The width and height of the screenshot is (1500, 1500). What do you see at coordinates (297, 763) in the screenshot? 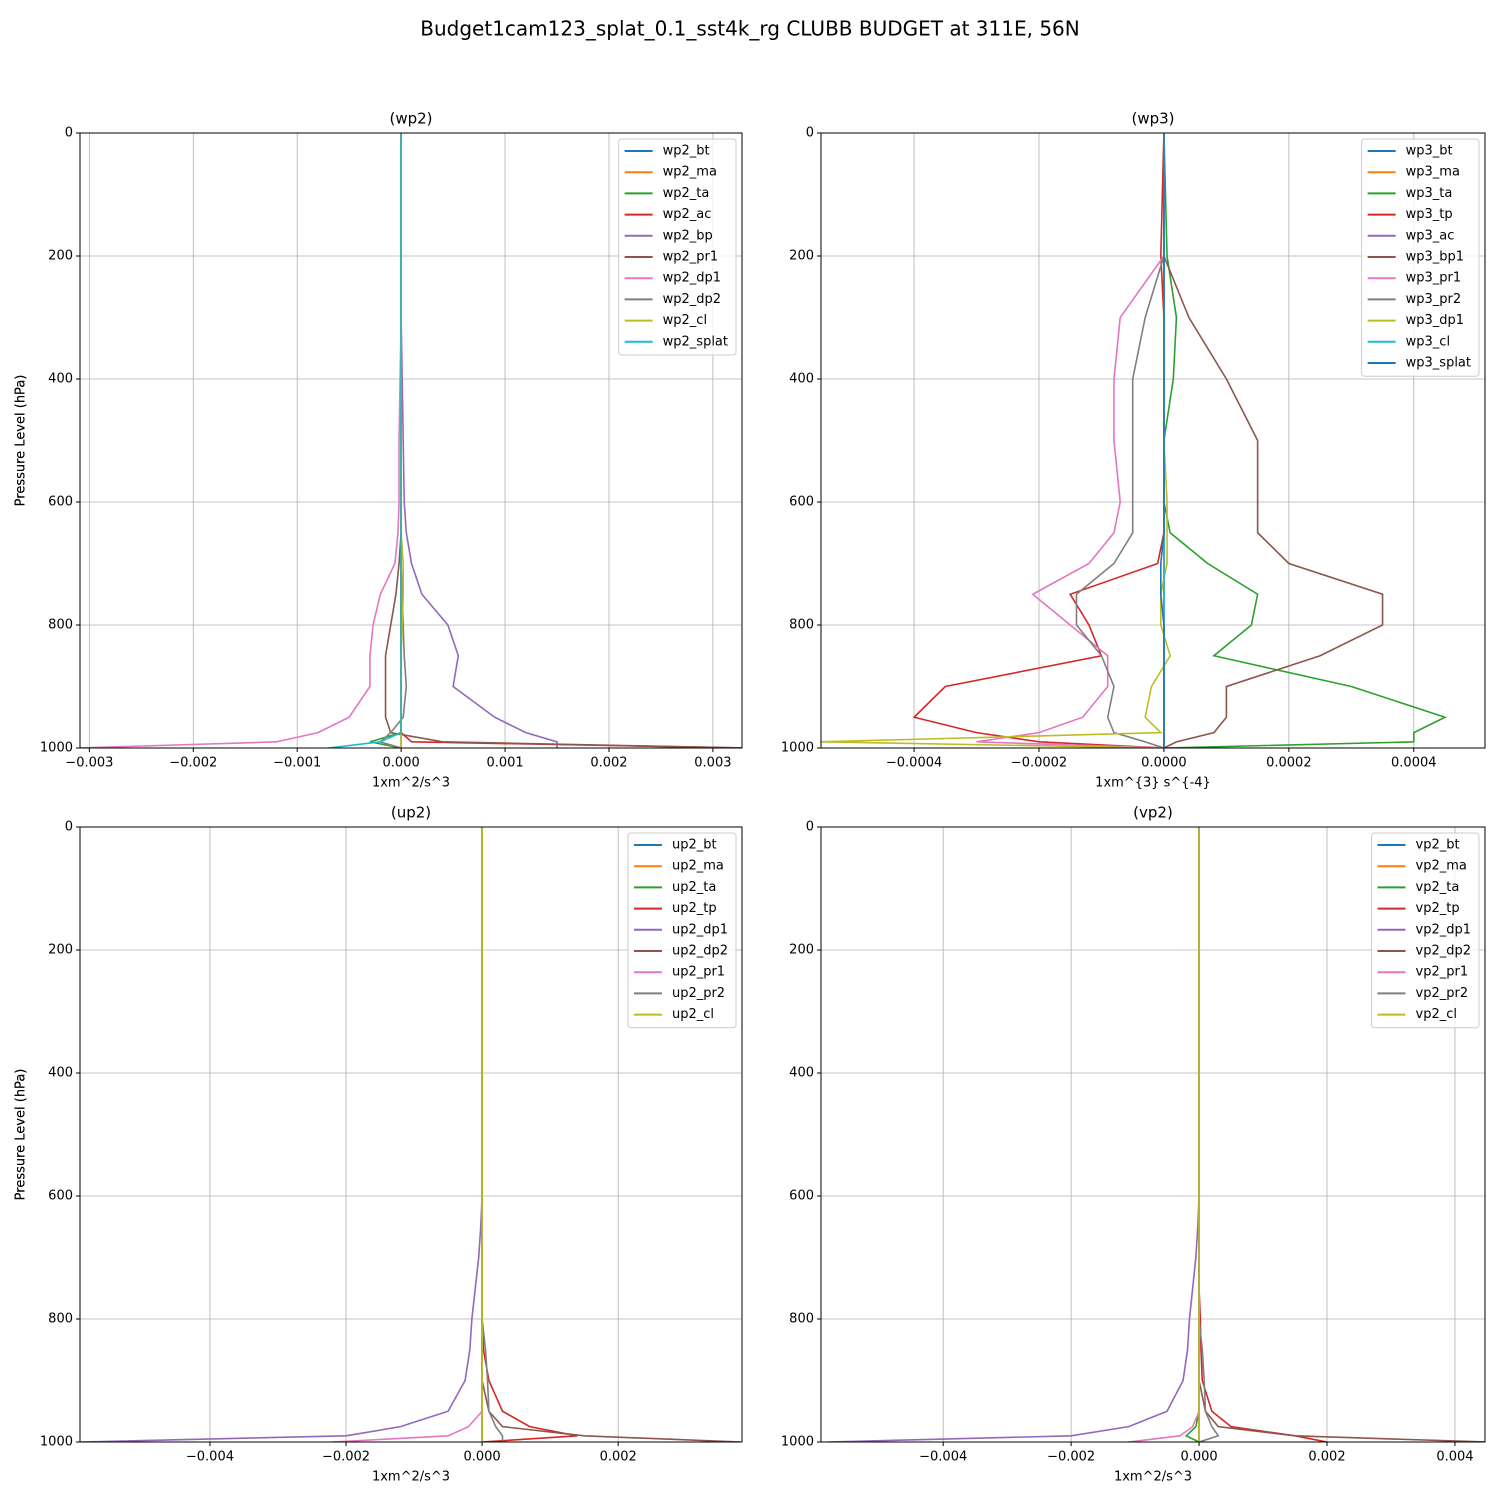
I see `x-tick-label: −0.001` at bounding box center [297, 763].